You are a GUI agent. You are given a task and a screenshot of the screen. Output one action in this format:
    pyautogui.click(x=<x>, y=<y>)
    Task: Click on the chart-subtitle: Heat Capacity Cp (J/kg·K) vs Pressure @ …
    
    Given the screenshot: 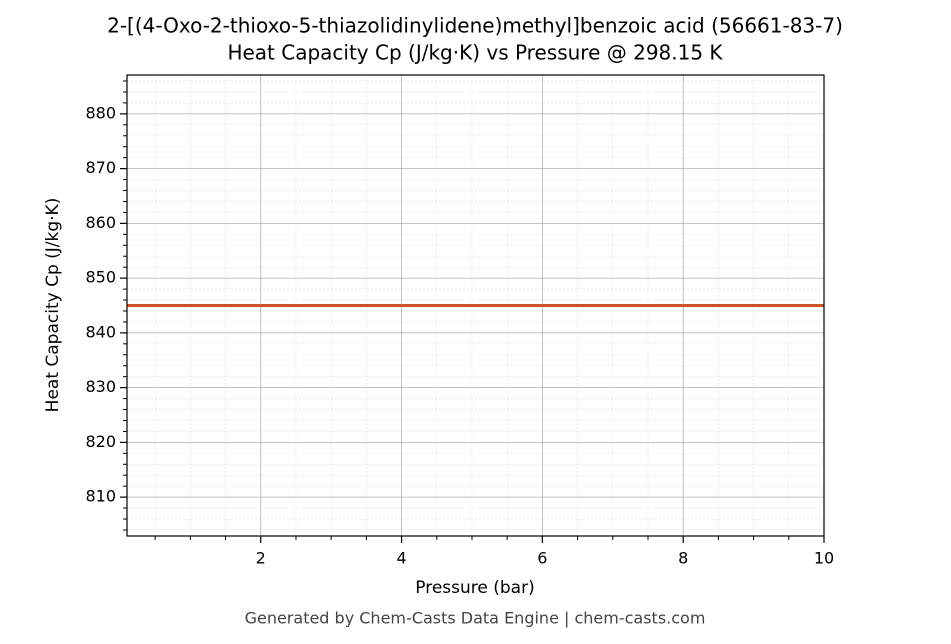 What is the action you would take?
    pyautogui.click(x=475, y=53)
    